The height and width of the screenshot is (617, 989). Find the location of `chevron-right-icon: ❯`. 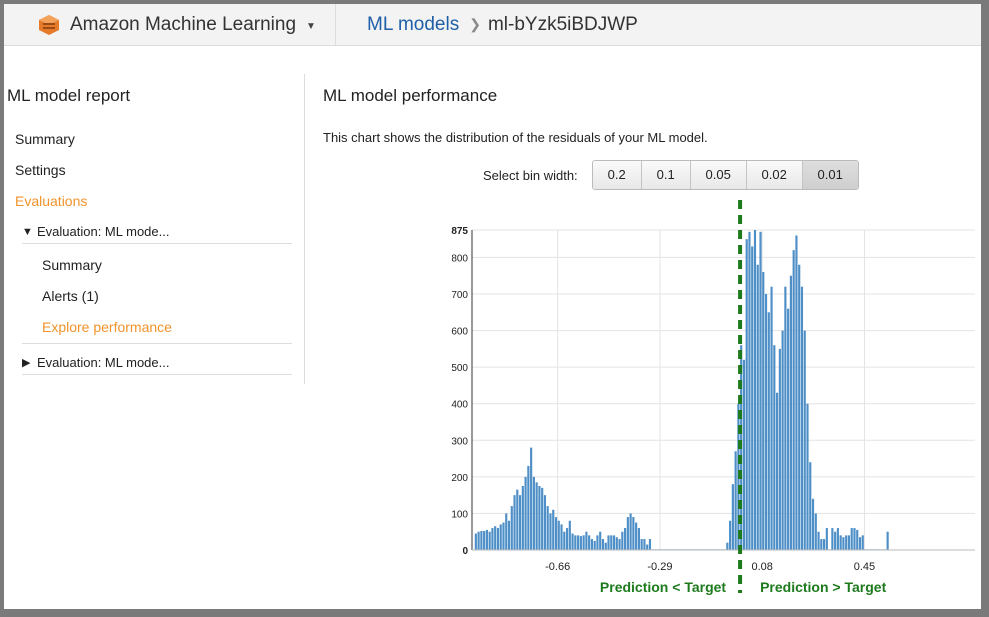

chevron-right-icon: ❯ is located at coordinates (475, 24).